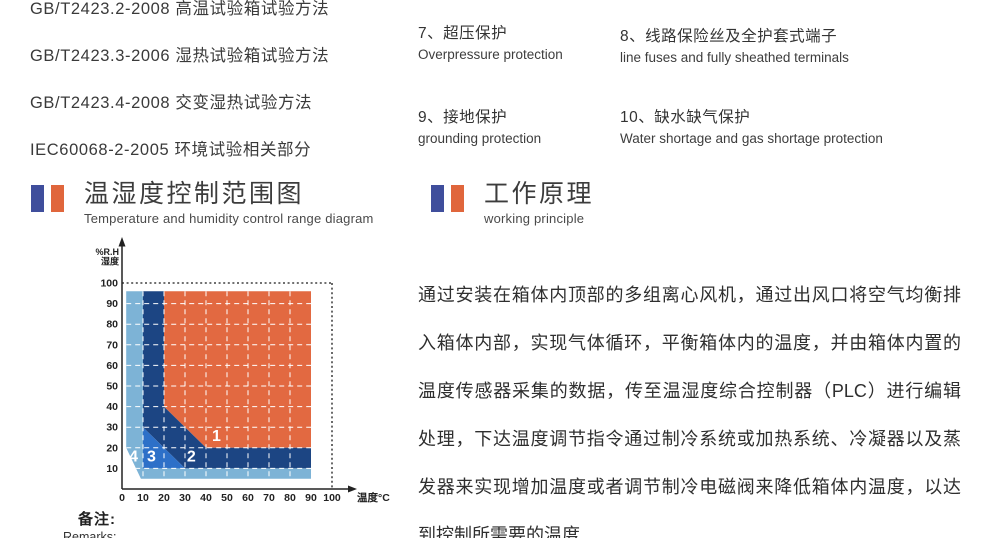 This screenshot has height=538, width=1000. What do you see at coordinates (539, 194) in the screenshot?
I see `section-title: 工作原理` at bounding box center [539, 194].